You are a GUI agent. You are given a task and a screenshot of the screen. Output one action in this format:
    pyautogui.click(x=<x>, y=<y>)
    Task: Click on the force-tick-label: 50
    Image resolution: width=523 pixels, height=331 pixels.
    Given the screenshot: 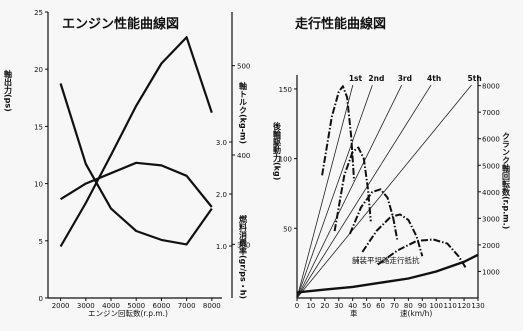 What is the action you would take?
    pyautogui.click(x=287, y=229)
    